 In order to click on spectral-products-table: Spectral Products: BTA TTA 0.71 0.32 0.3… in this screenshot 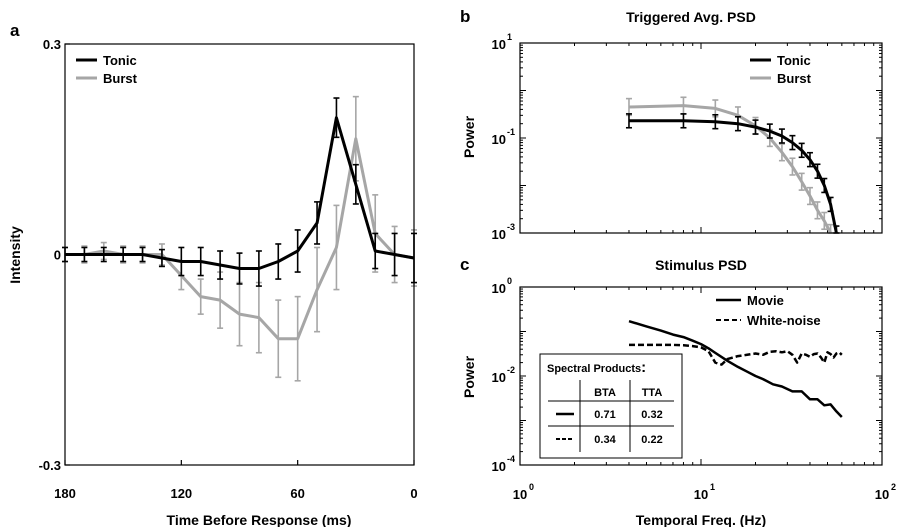, I will do `click(611, 406)`.